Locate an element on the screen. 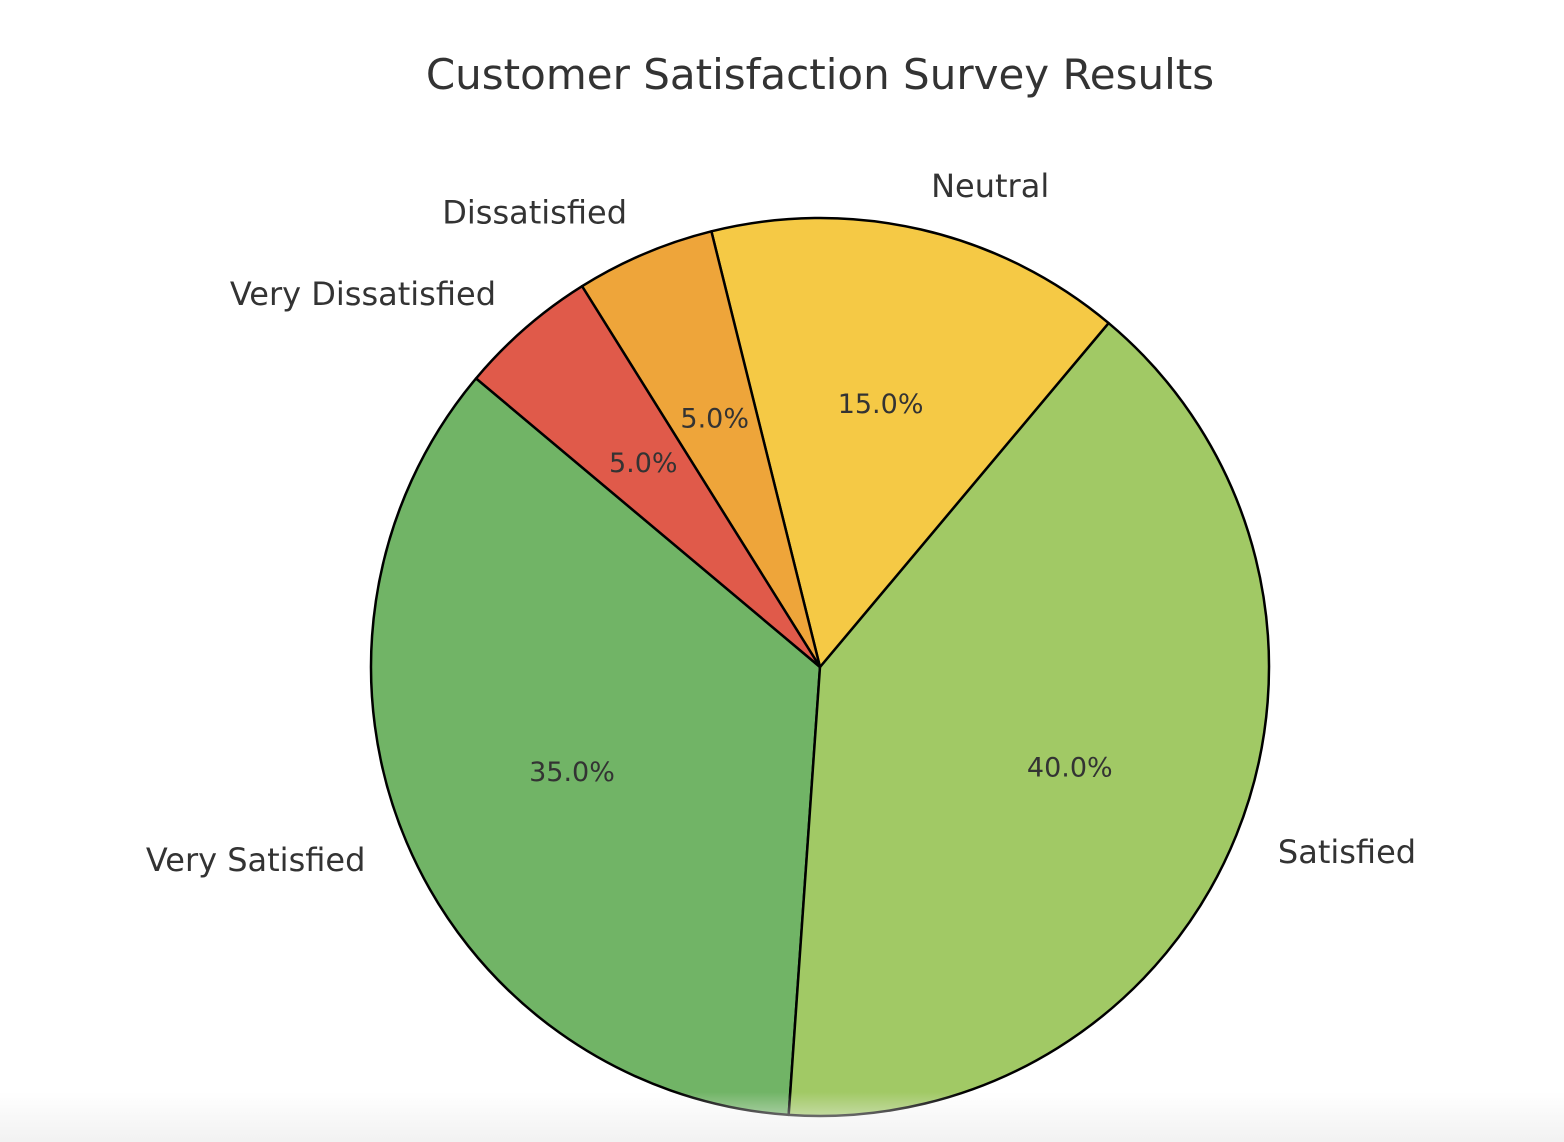 This screenshot has height=1142, width=1564. category-label-very-dissatisfied: Very Dissatisfied is located at coordinates (363, 294).